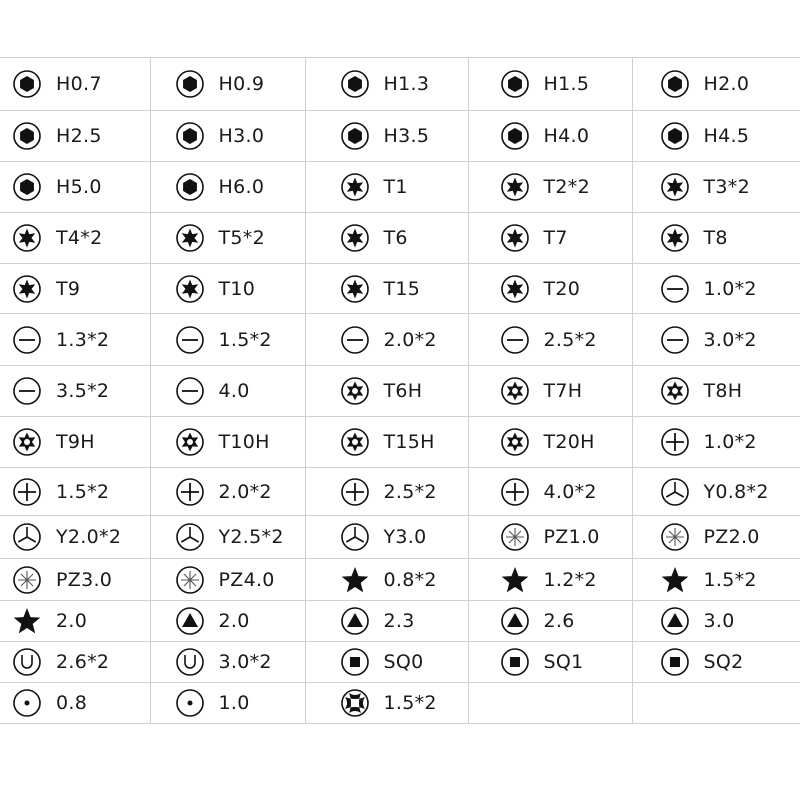 This screenshot has height=800, width=800. What do you see at coordinates (386, 703) in the screenshot?
I see `bit-cell: 1.5*2` at bounding box center [386, 703].